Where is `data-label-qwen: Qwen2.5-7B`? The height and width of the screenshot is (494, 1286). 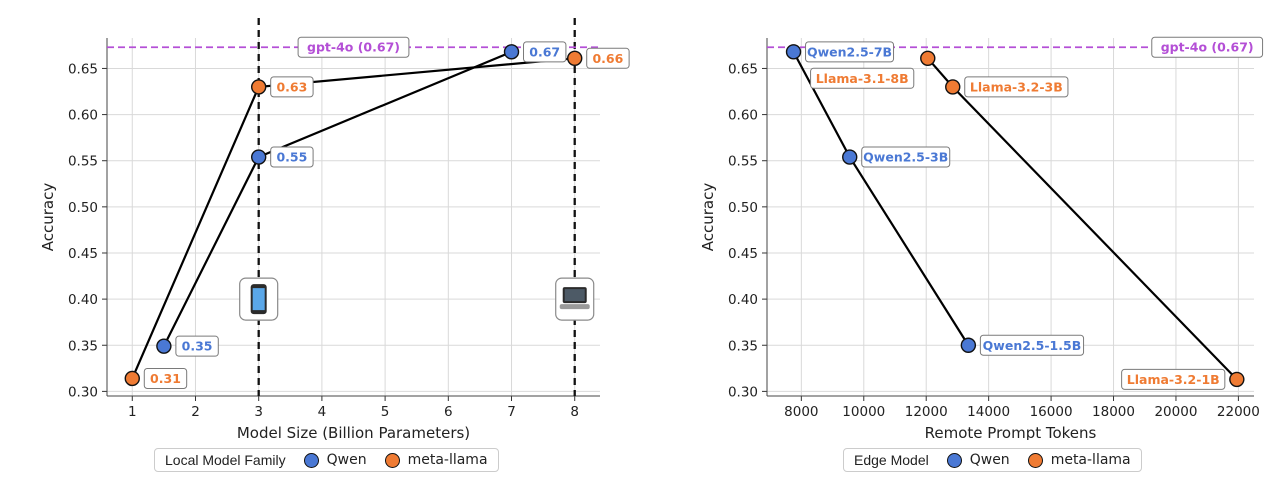
data-label-qwen: Qwen2.5-7B is located at coordinates (849, 51).